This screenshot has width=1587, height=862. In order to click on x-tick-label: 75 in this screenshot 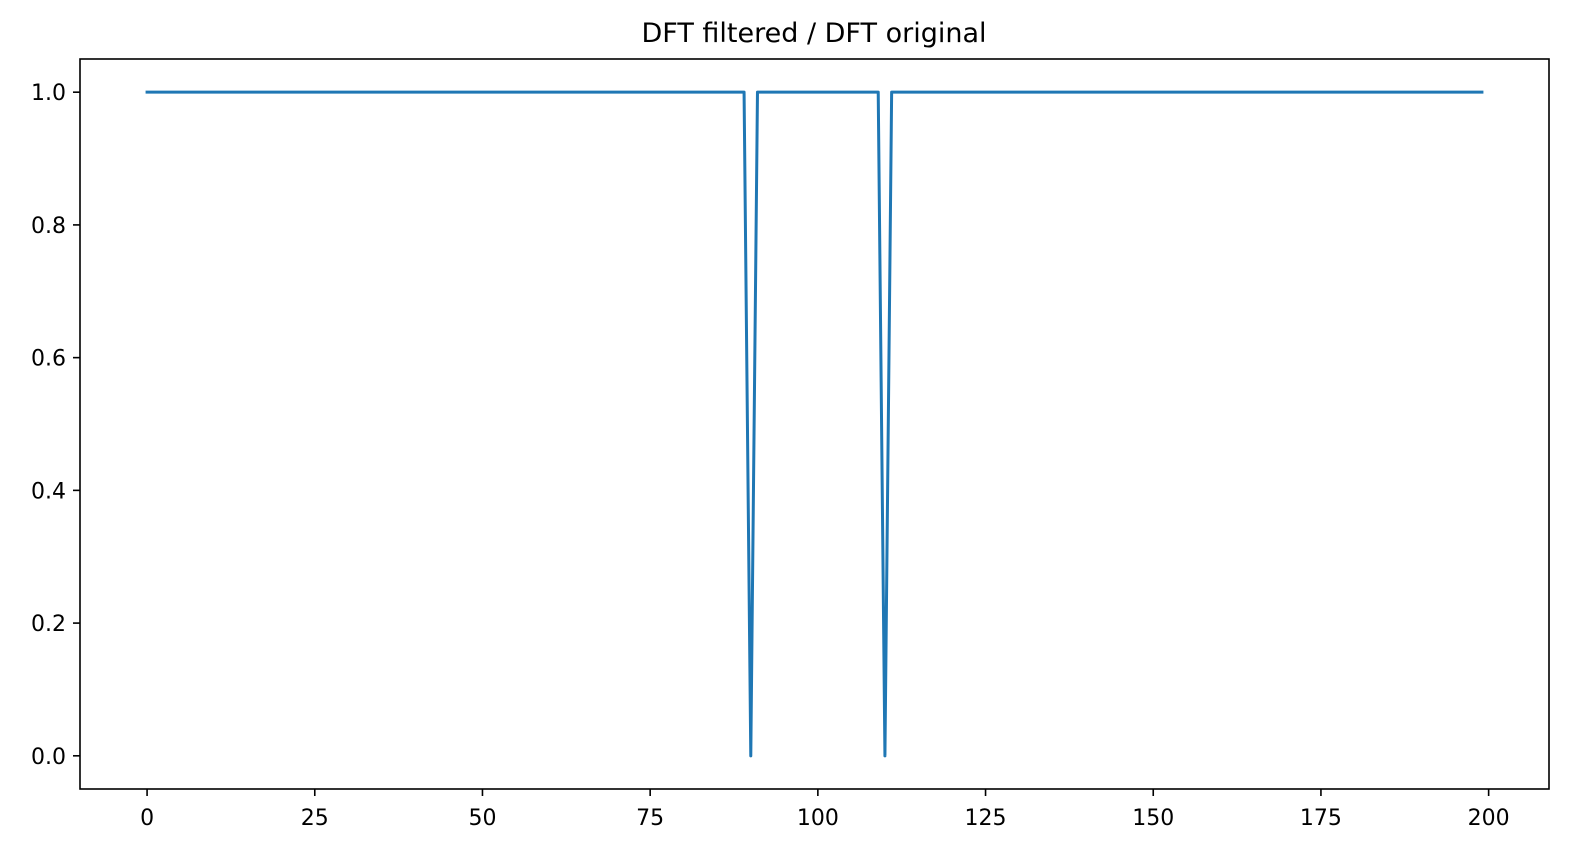, I will do `click(650, 818)`.